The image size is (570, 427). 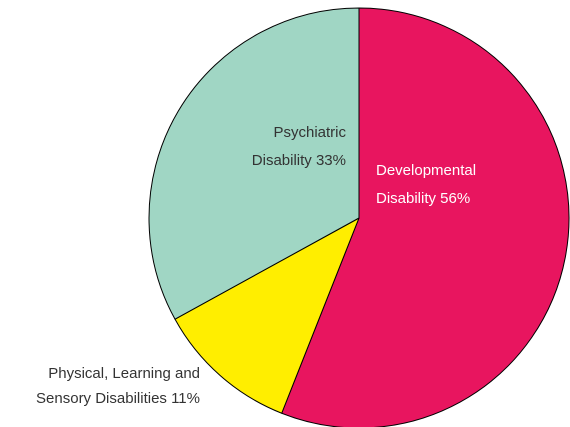 What do you see at coordinates (299, 160) in the screenshot?
I see `slice-label-psychiatric-line2: Disability 33%` at bounding box center [299, 160].